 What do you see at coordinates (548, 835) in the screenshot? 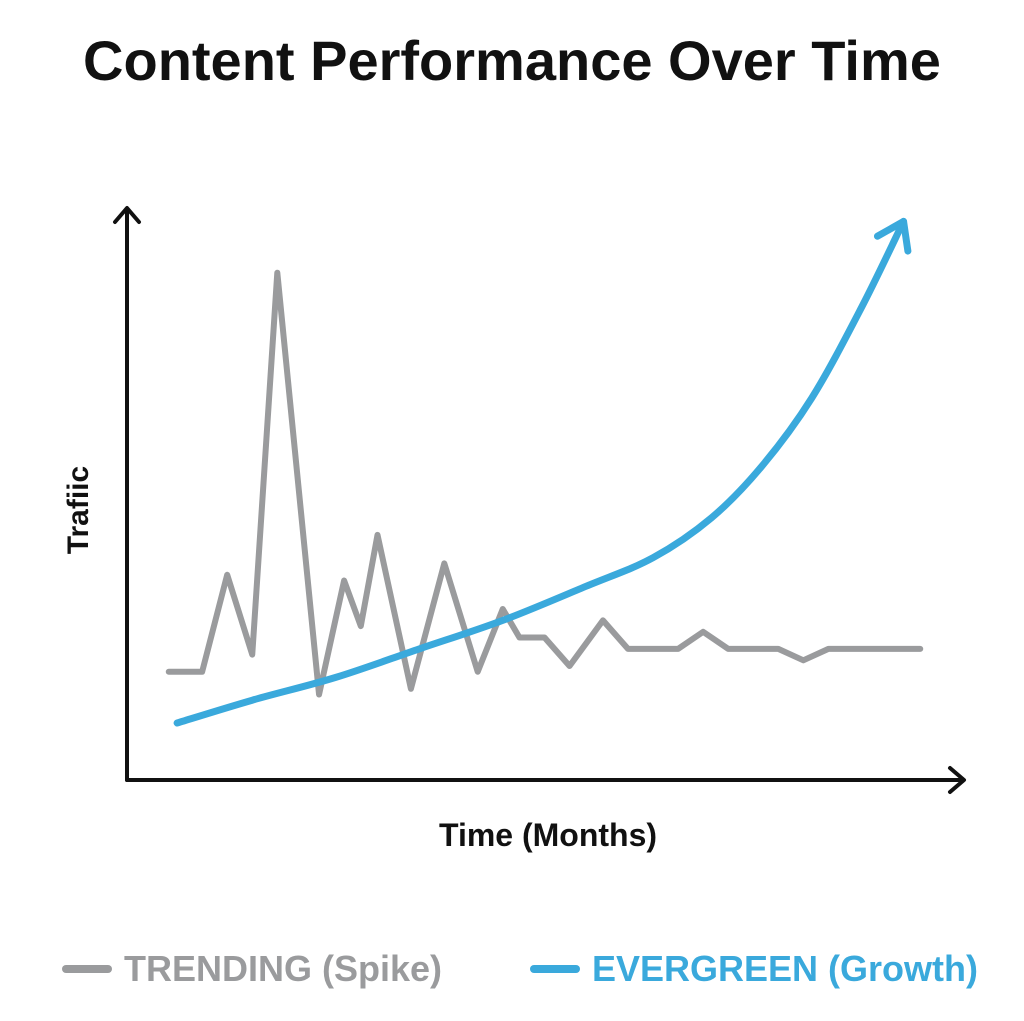
I see `x-axis-label: Time (Months)` at bounding box center [548, 835].